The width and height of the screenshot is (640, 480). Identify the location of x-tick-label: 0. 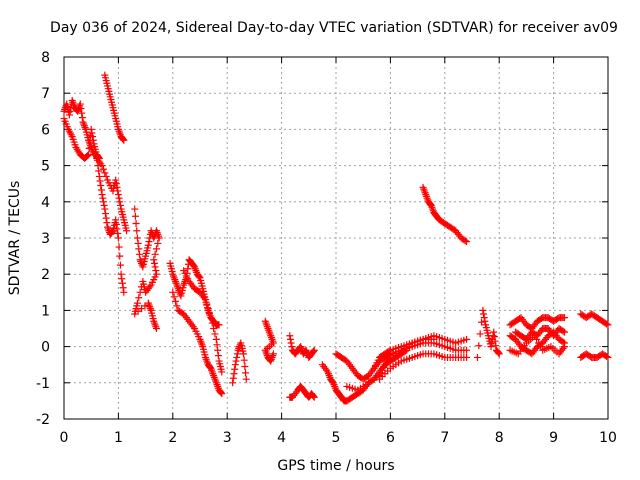
(64, 438).